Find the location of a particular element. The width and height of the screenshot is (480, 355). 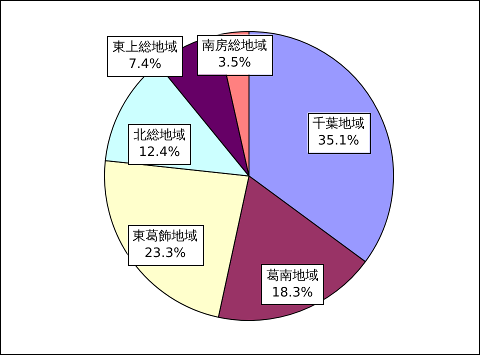

slice-label: 千葉地域 is located at coordinates (338, 124).